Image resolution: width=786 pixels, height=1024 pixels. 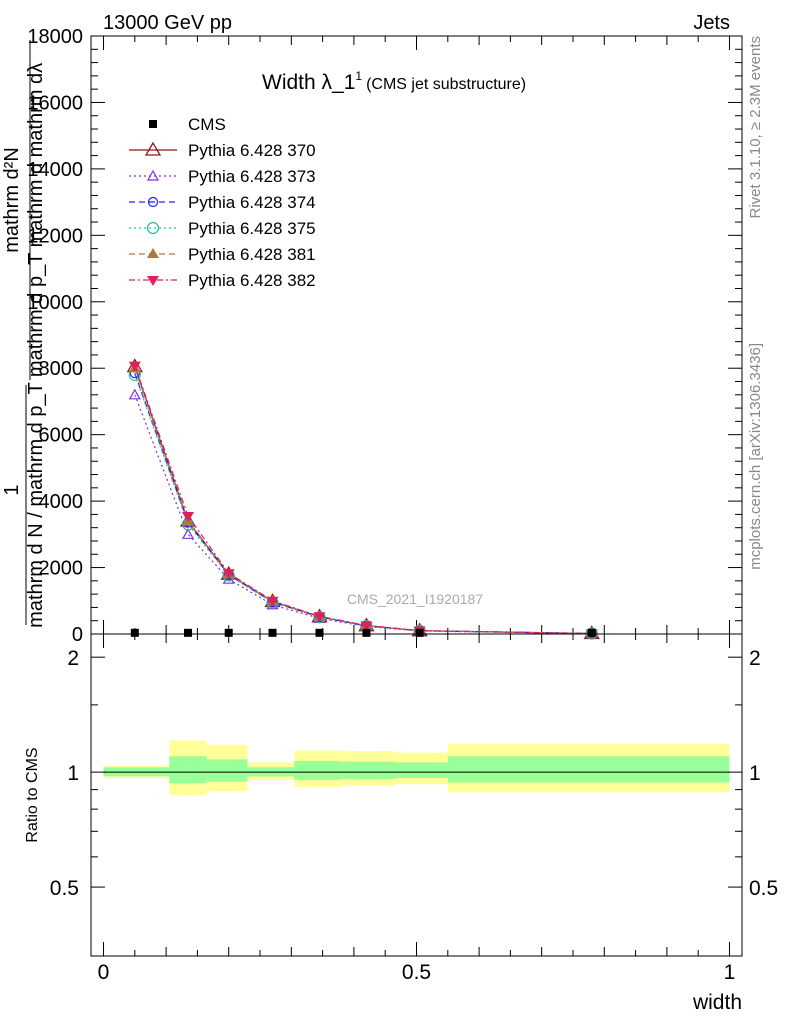 What do you see at coordinates (415, 599) in the screenshot?
I see `analysis-watermark: CMS_2021_I1920187` at bounding box center [415, 599].